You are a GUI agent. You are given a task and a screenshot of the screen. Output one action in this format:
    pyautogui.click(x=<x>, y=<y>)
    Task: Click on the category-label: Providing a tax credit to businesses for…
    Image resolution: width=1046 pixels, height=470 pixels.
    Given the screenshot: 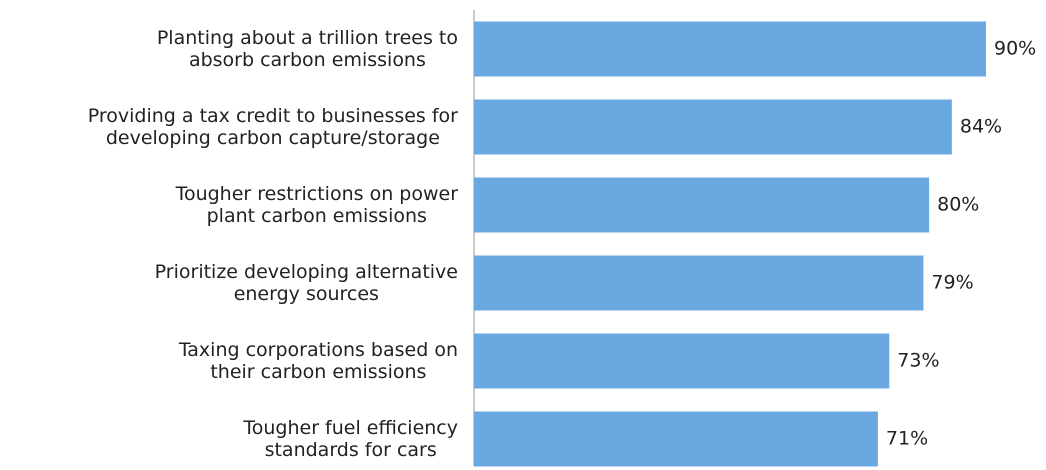 What is the action you would take?
    pyautogui.click(x=272, y=127)
    